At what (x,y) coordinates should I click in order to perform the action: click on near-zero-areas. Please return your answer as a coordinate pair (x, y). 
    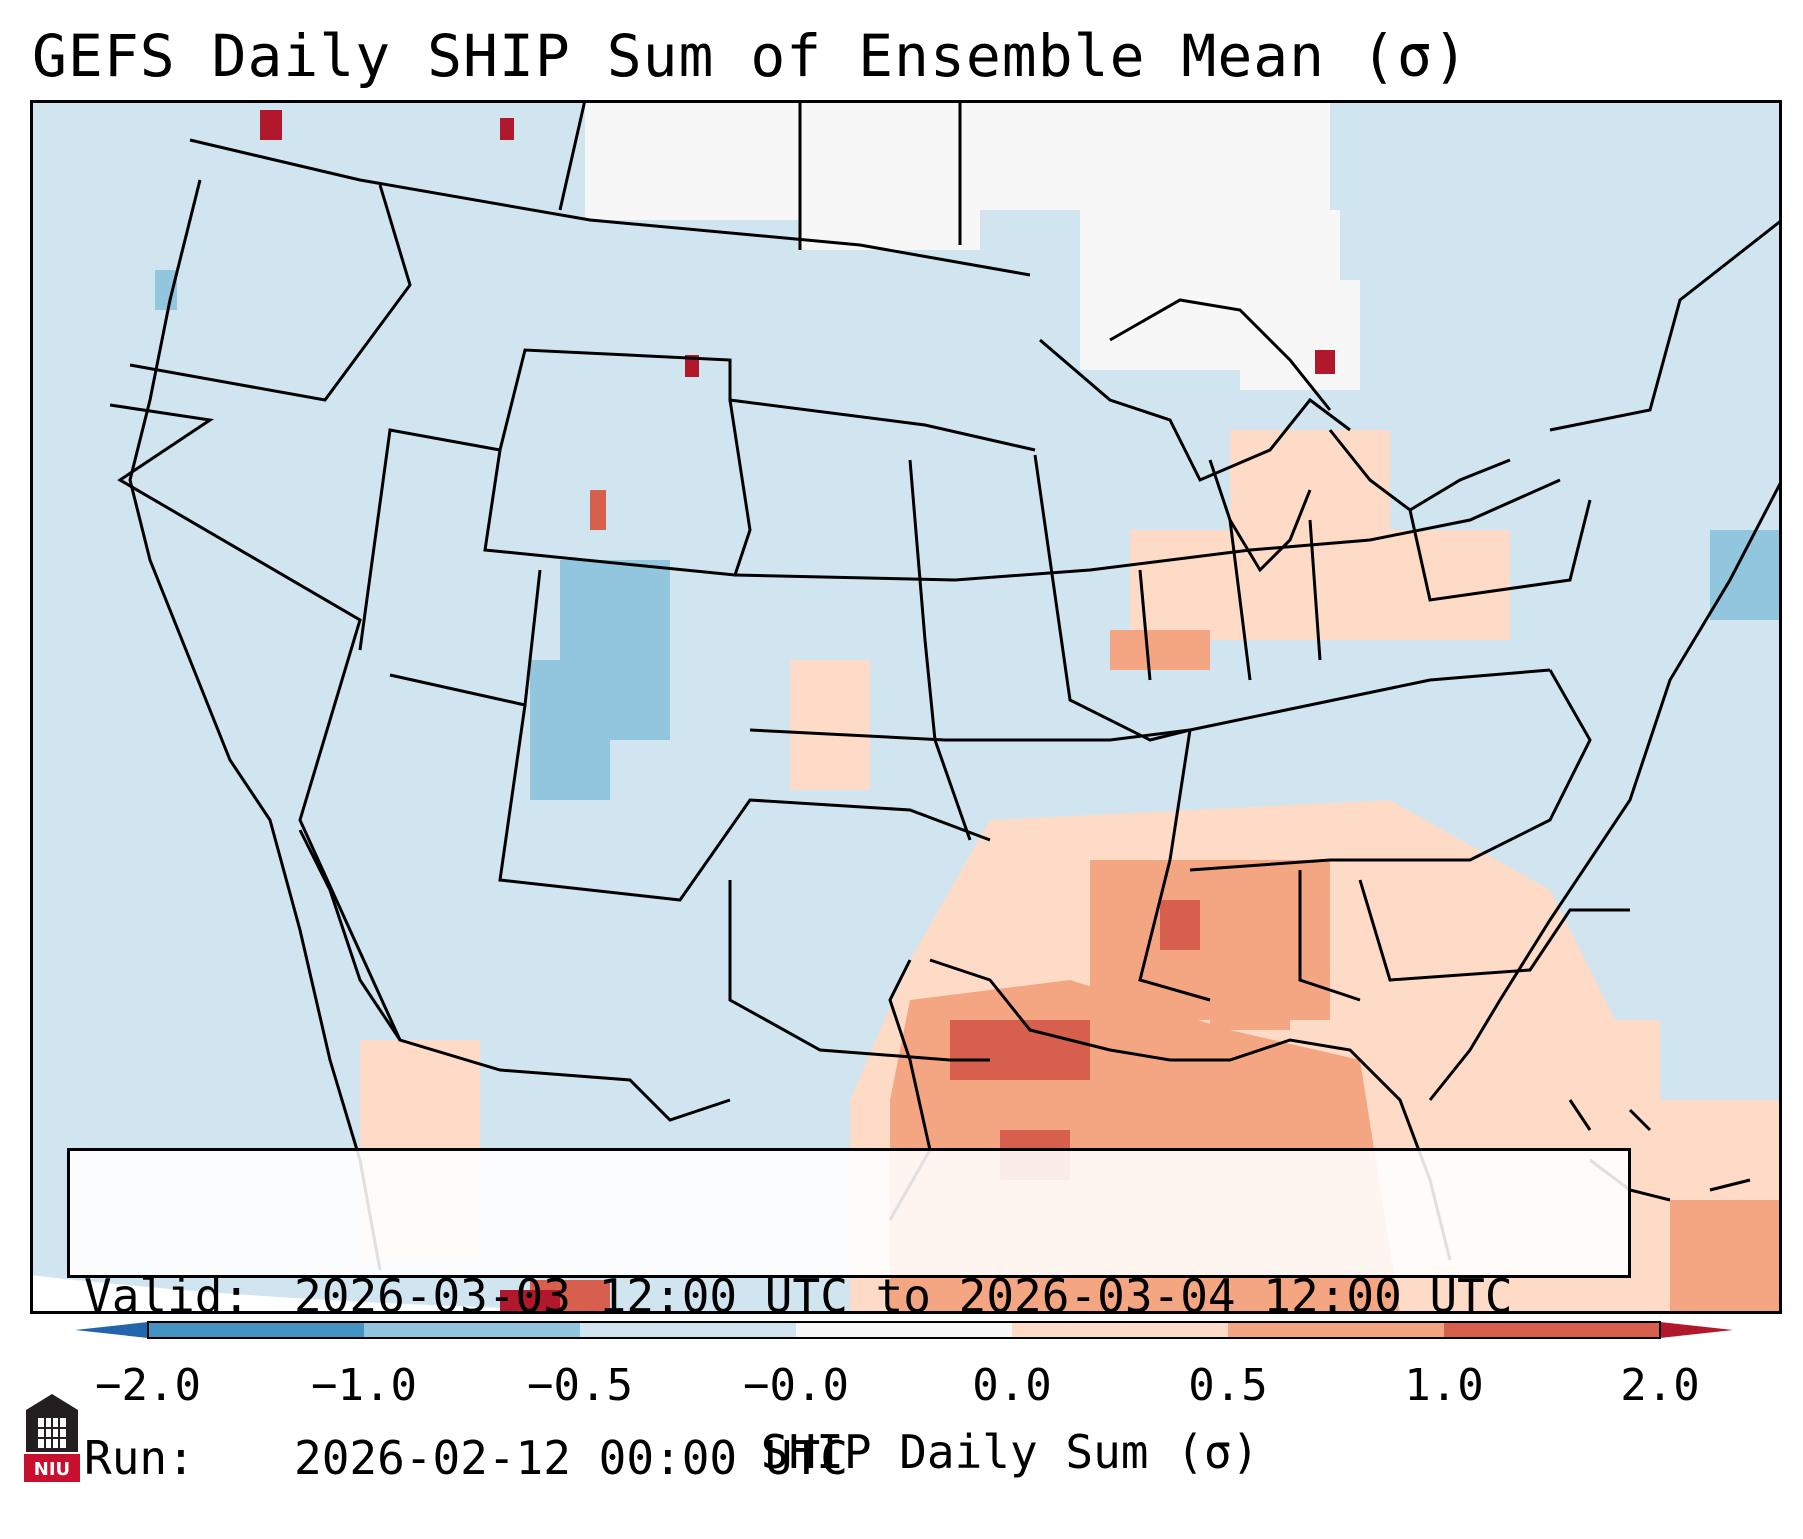
    Looking at the image, I should click on (972, 245).